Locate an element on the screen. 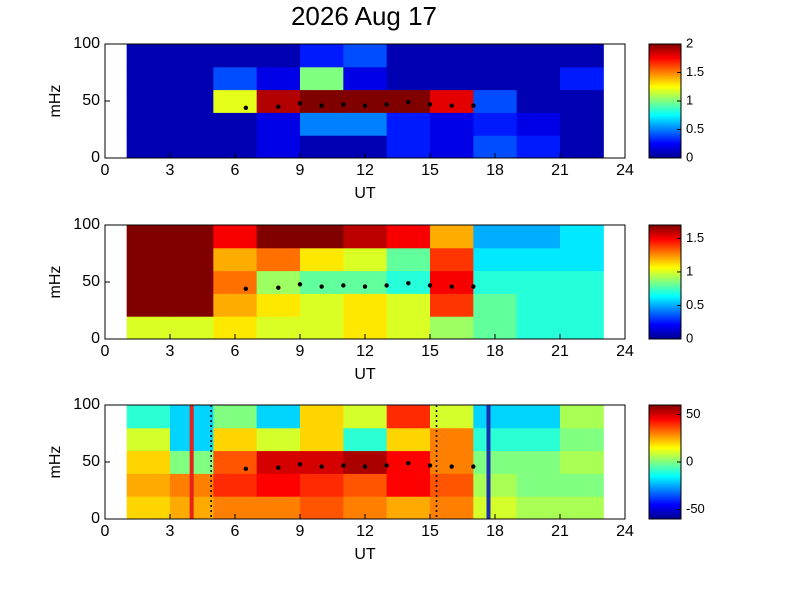  x-axis-label: UT is located at coordinates (365, 193).